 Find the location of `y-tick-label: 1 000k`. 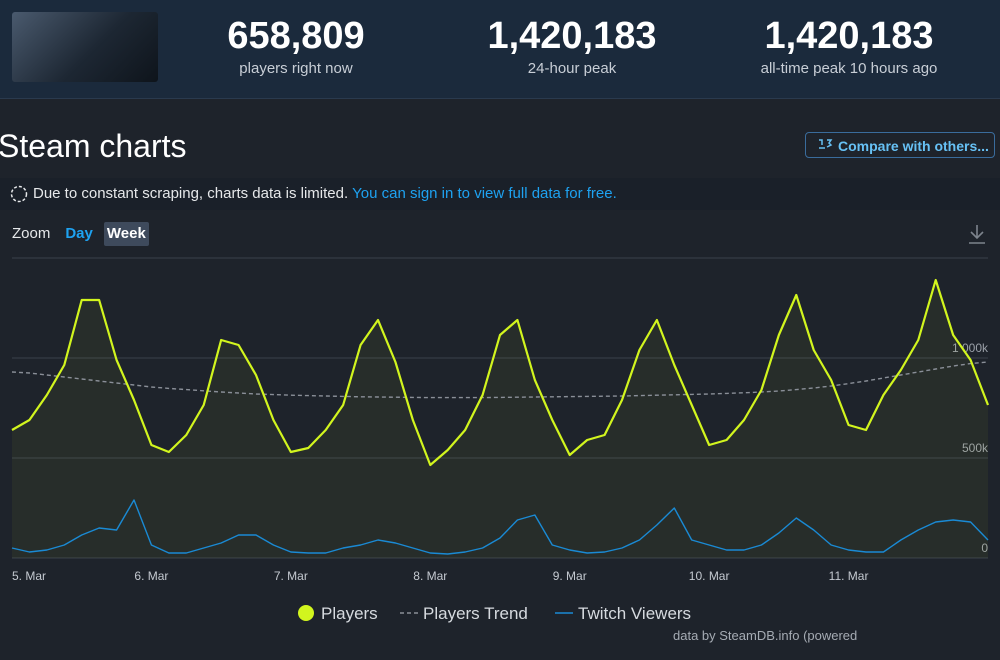

y-tick-label: 1 000k is located at coordinates (970, 348).